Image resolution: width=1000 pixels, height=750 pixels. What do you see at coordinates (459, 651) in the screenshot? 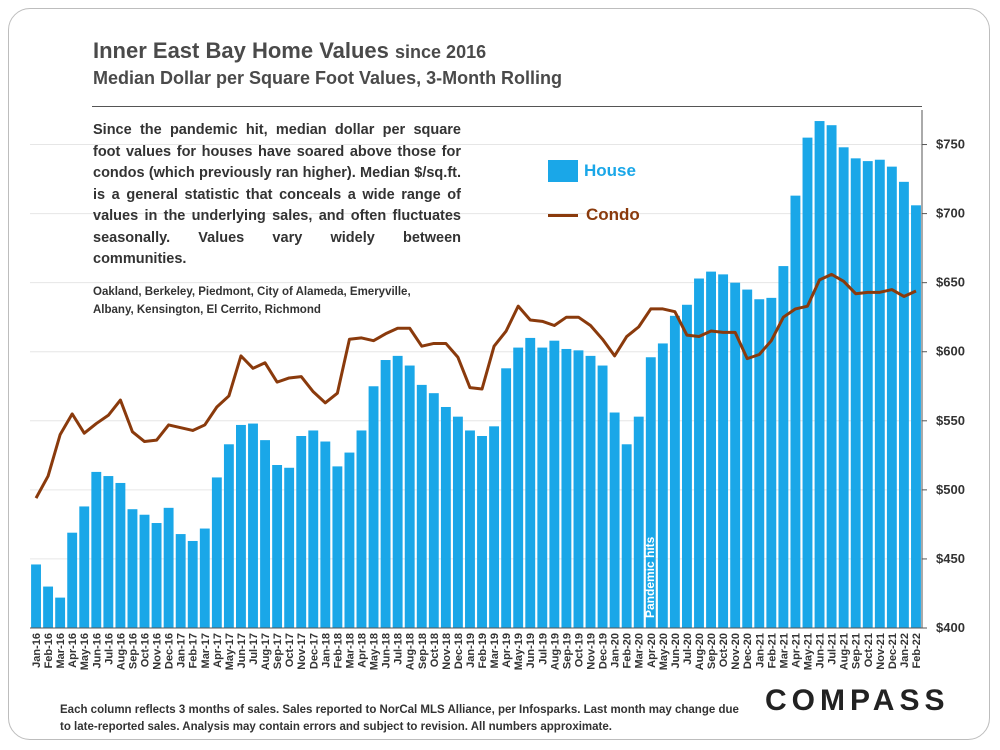
I see `x-tick-label: Dec-18` at bounding box center [459, 651].